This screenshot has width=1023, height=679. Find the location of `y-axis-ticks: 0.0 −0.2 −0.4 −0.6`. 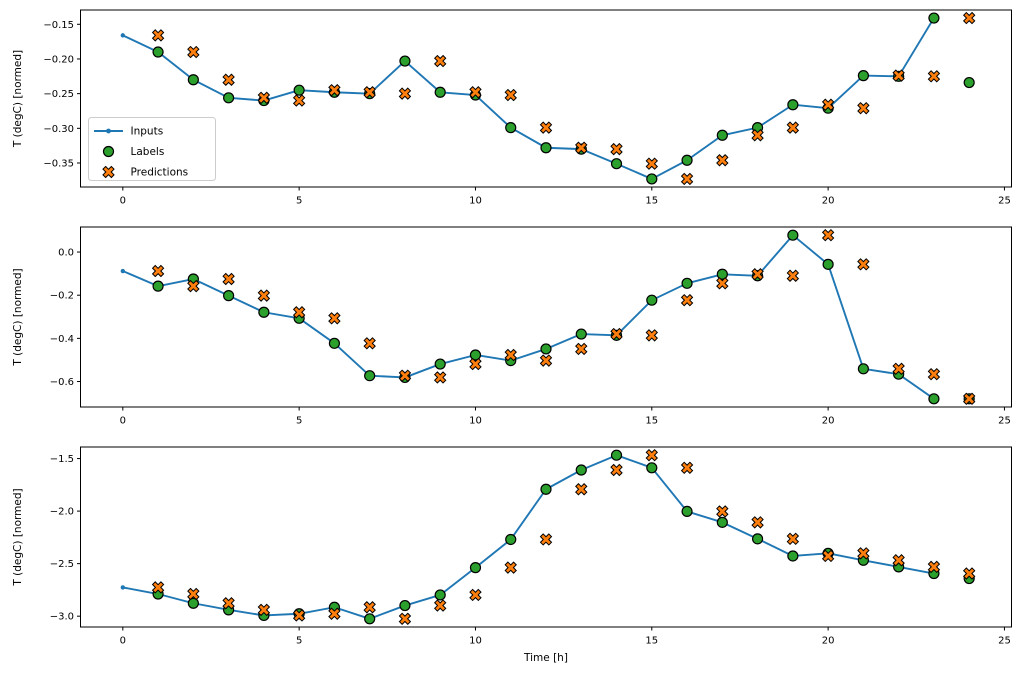

y-axis-ticks: 0.0 −0.2 −0.4 −0.6 is located at coordinates (65, 318).